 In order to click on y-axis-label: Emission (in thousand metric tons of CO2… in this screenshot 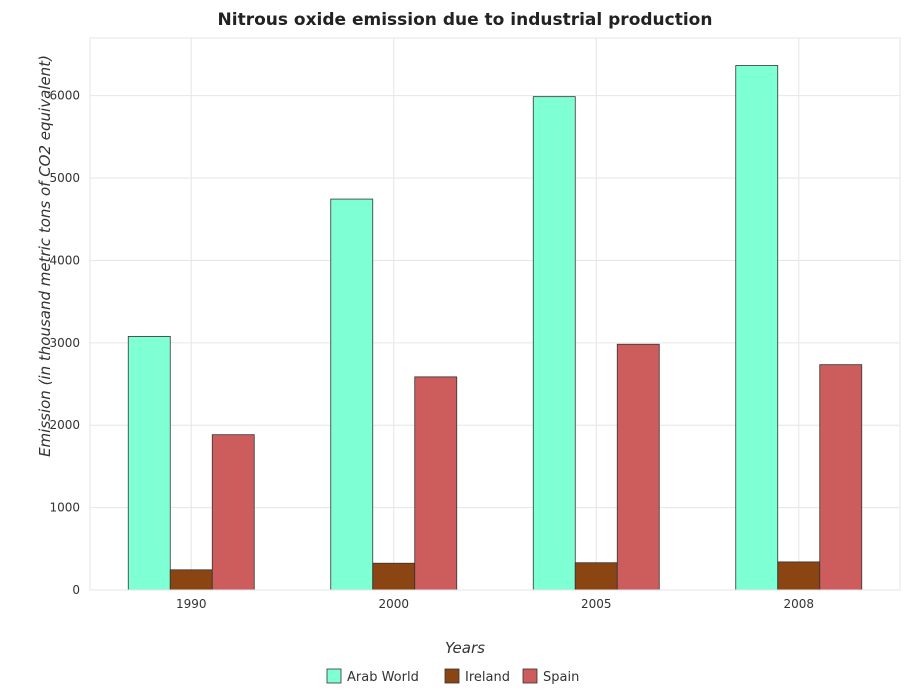, I will do `click(45, 256)`.